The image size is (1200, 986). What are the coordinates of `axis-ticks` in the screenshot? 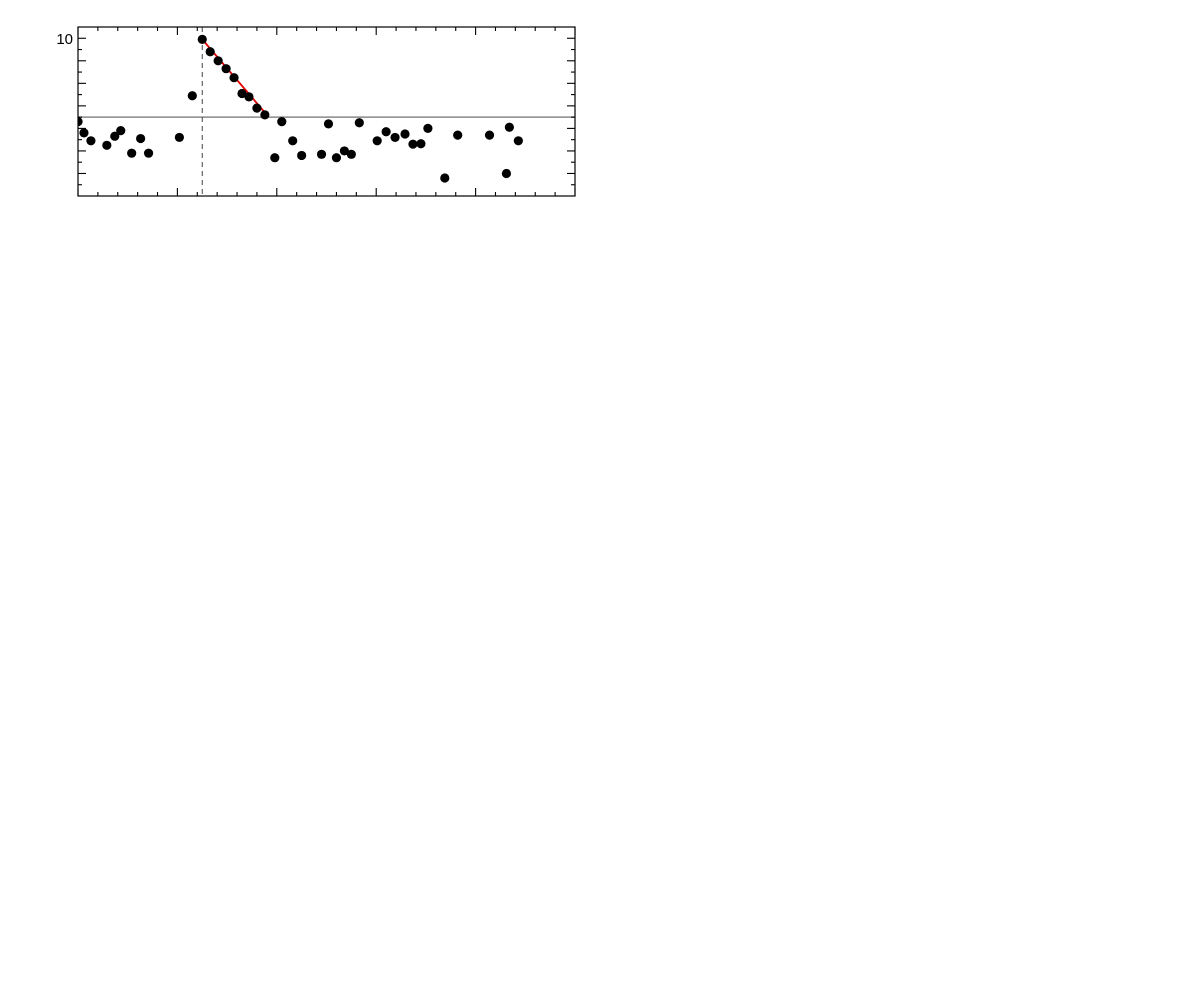 It's located at (326, 111).